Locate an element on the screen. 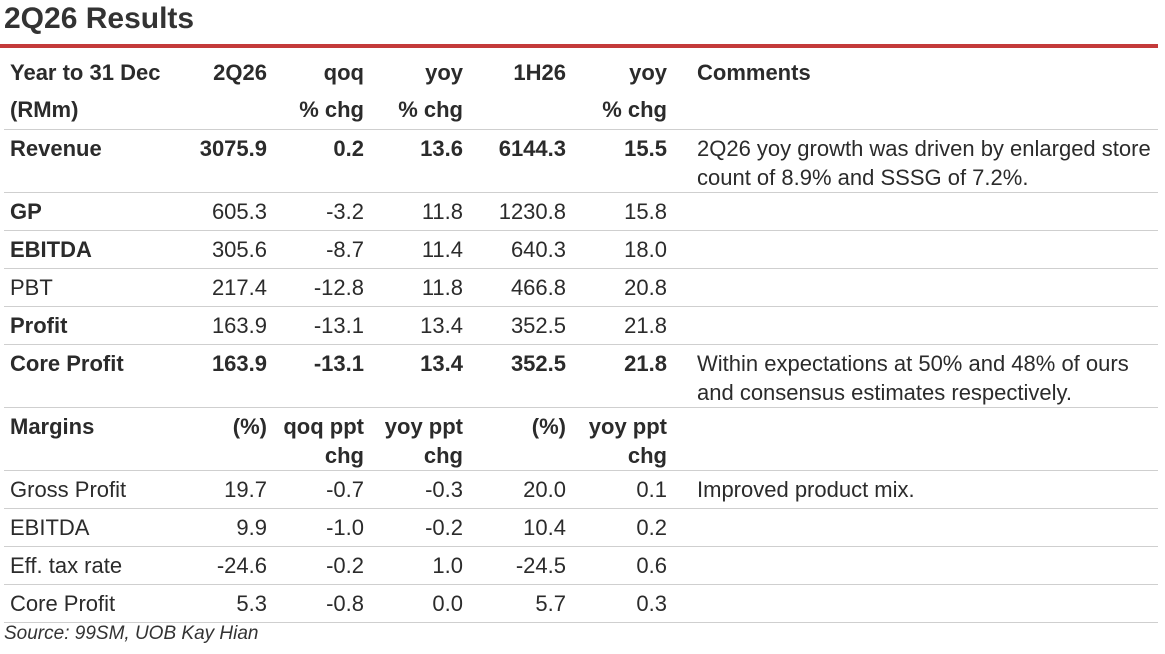  comment-cell: Improved product mix. is located at coordinates (914, 489).